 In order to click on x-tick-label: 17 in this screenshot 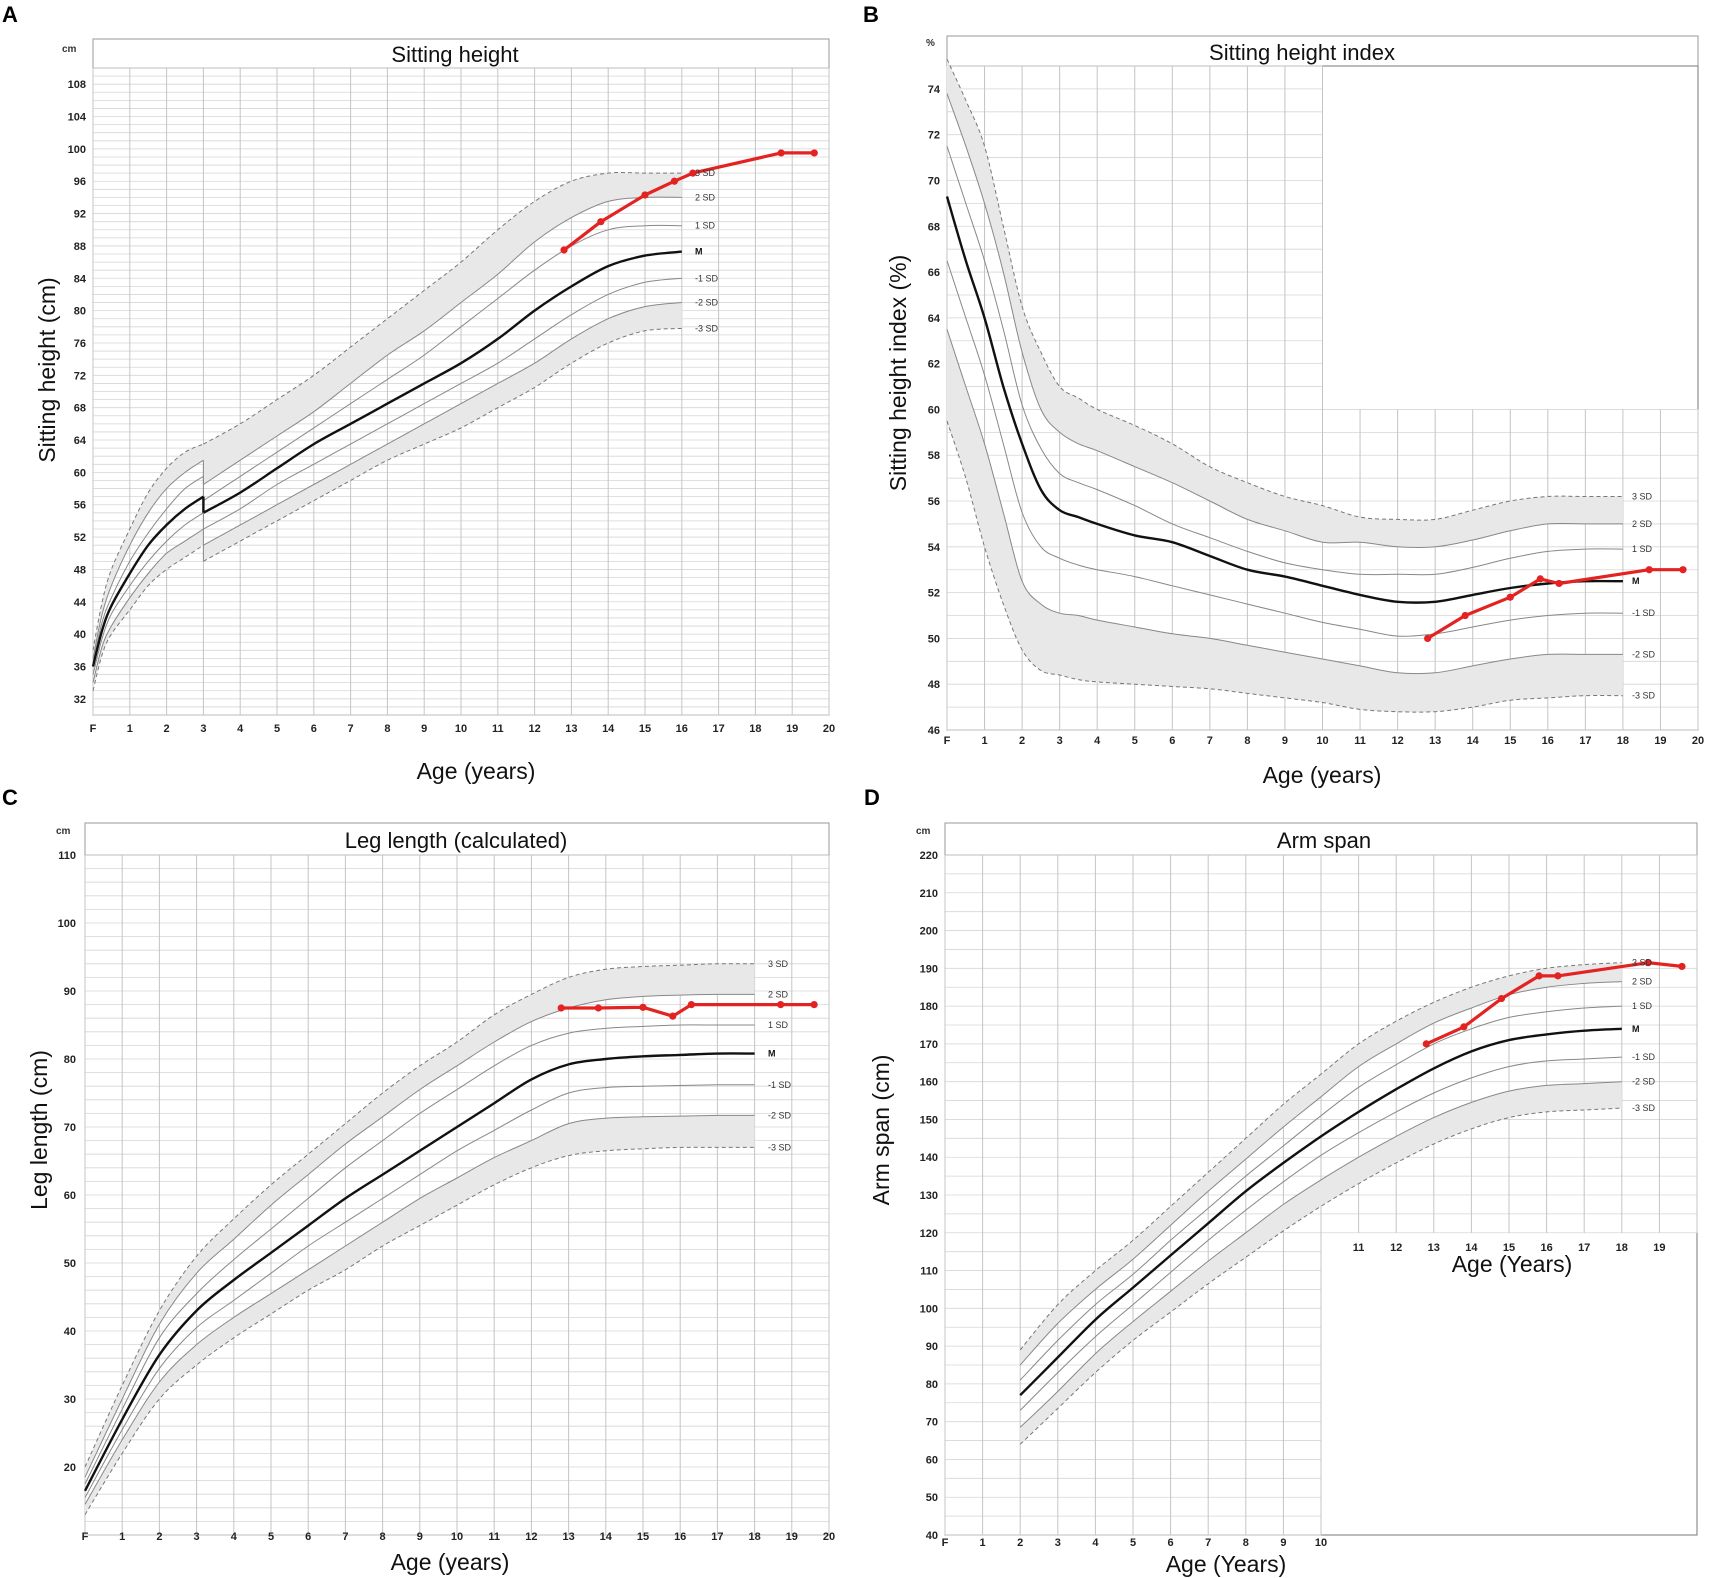, I will do `click(717, 1537)`.